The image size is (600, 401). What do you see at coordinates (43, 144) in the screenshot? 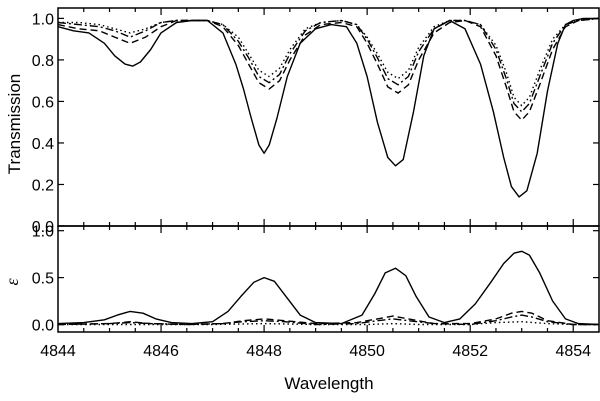
I see `y-tick-label: 0.4` at bounding box center [43, 144].